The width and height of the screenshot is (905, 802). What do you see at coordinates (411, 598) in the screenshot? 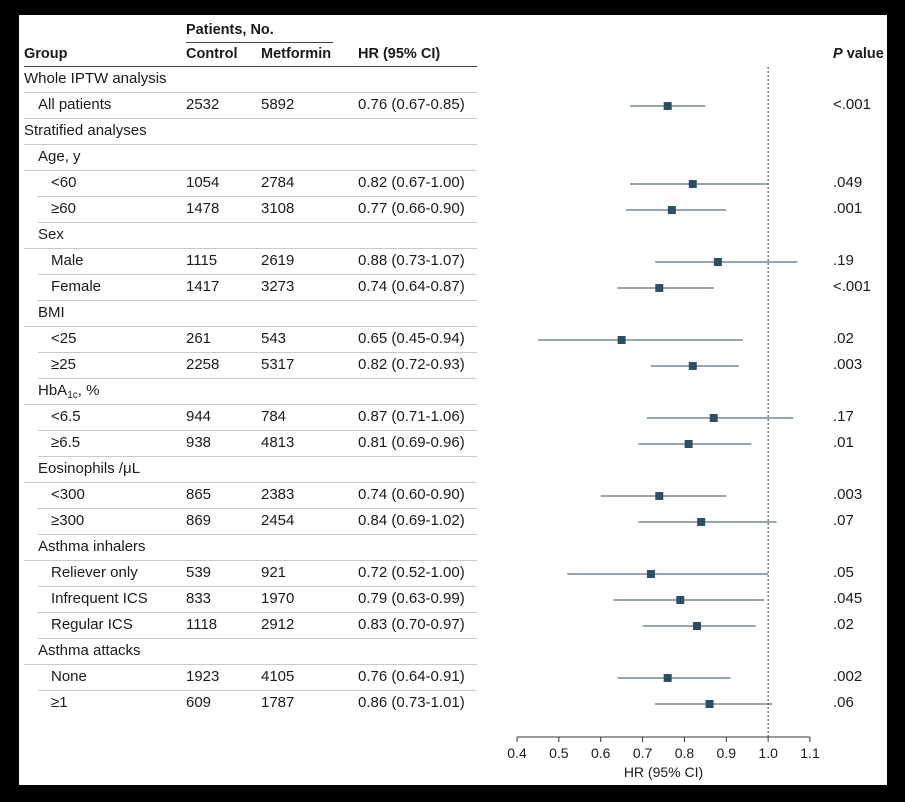
I see `hr-ci-value: 0.79 (0.63-0.99)` at bounding box center [411, 598].